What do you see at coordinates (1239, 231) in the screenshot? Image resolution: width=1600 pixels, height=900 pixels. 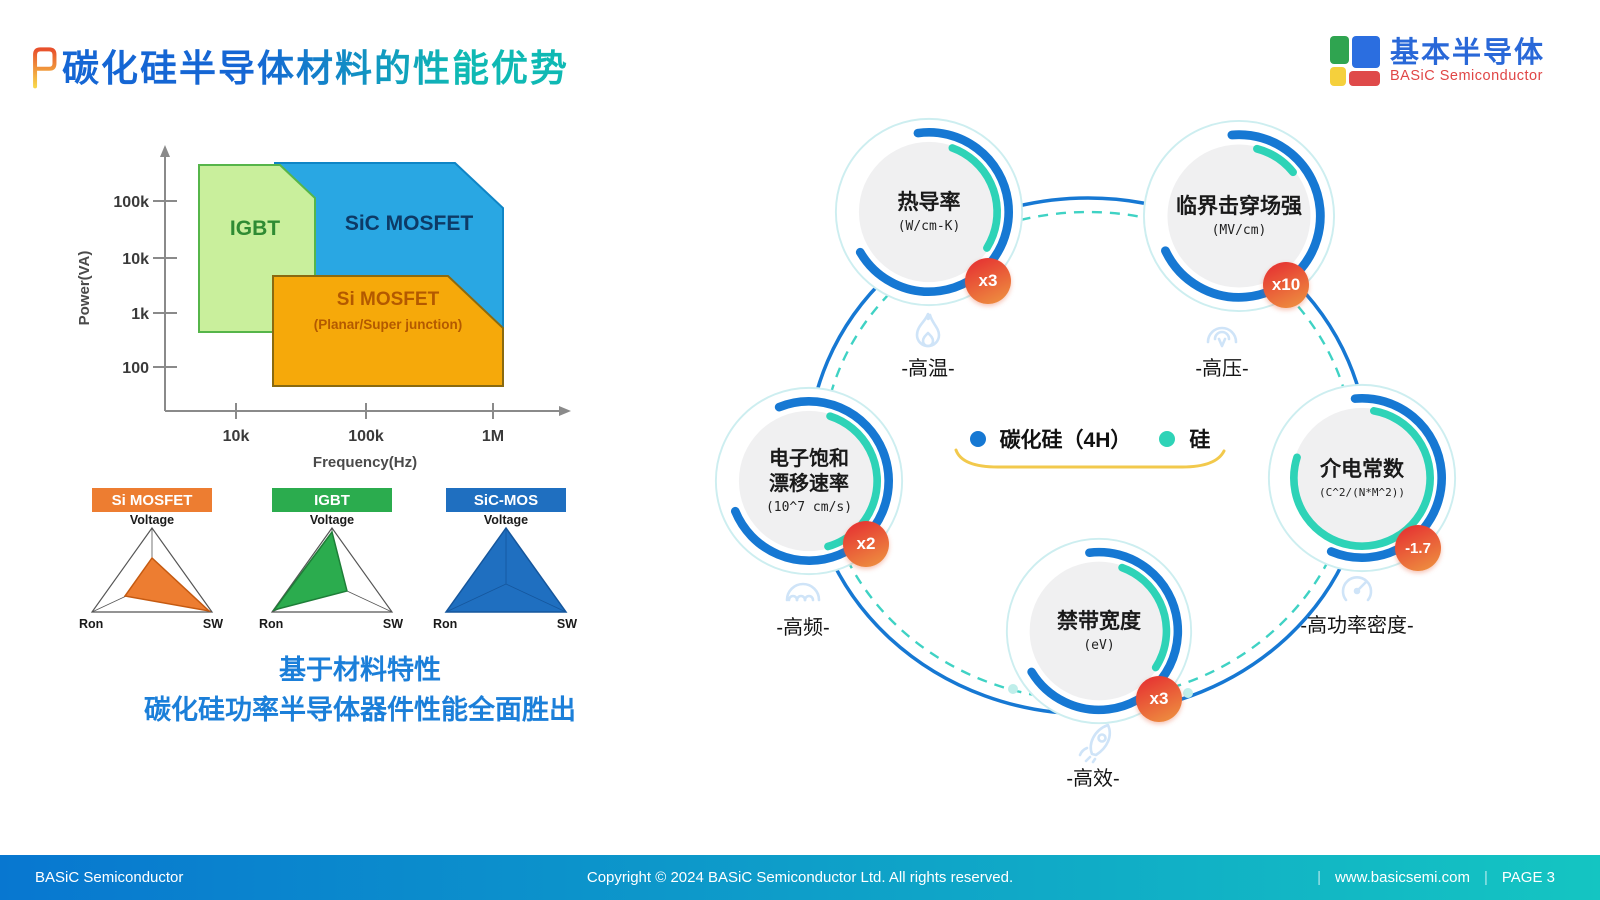 I see `feature-unit: (MV/cm)` at bounding box center [1239, 231].